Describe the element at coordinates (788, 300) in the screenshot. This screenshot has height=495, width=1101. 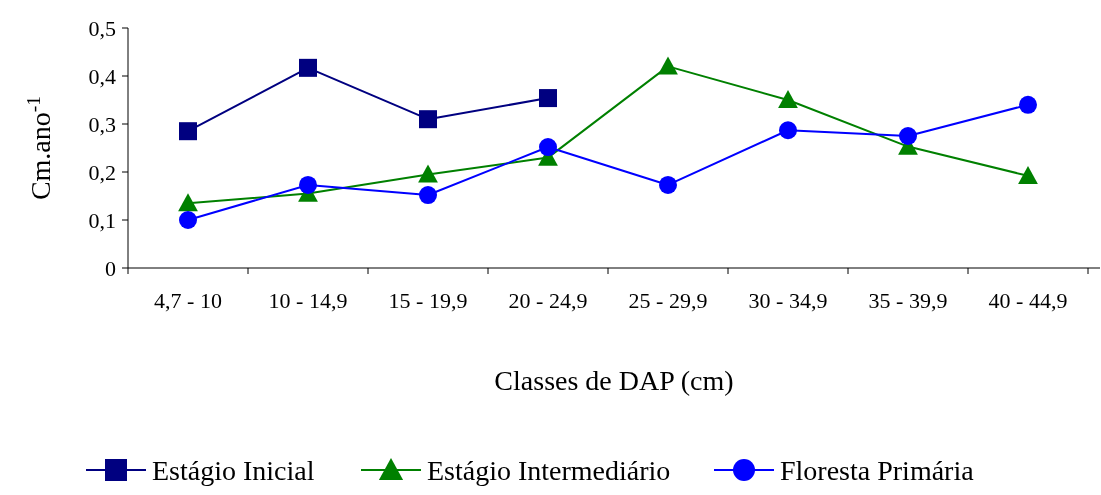
I see `x-tick-label: 30 - 34,9` at that location.